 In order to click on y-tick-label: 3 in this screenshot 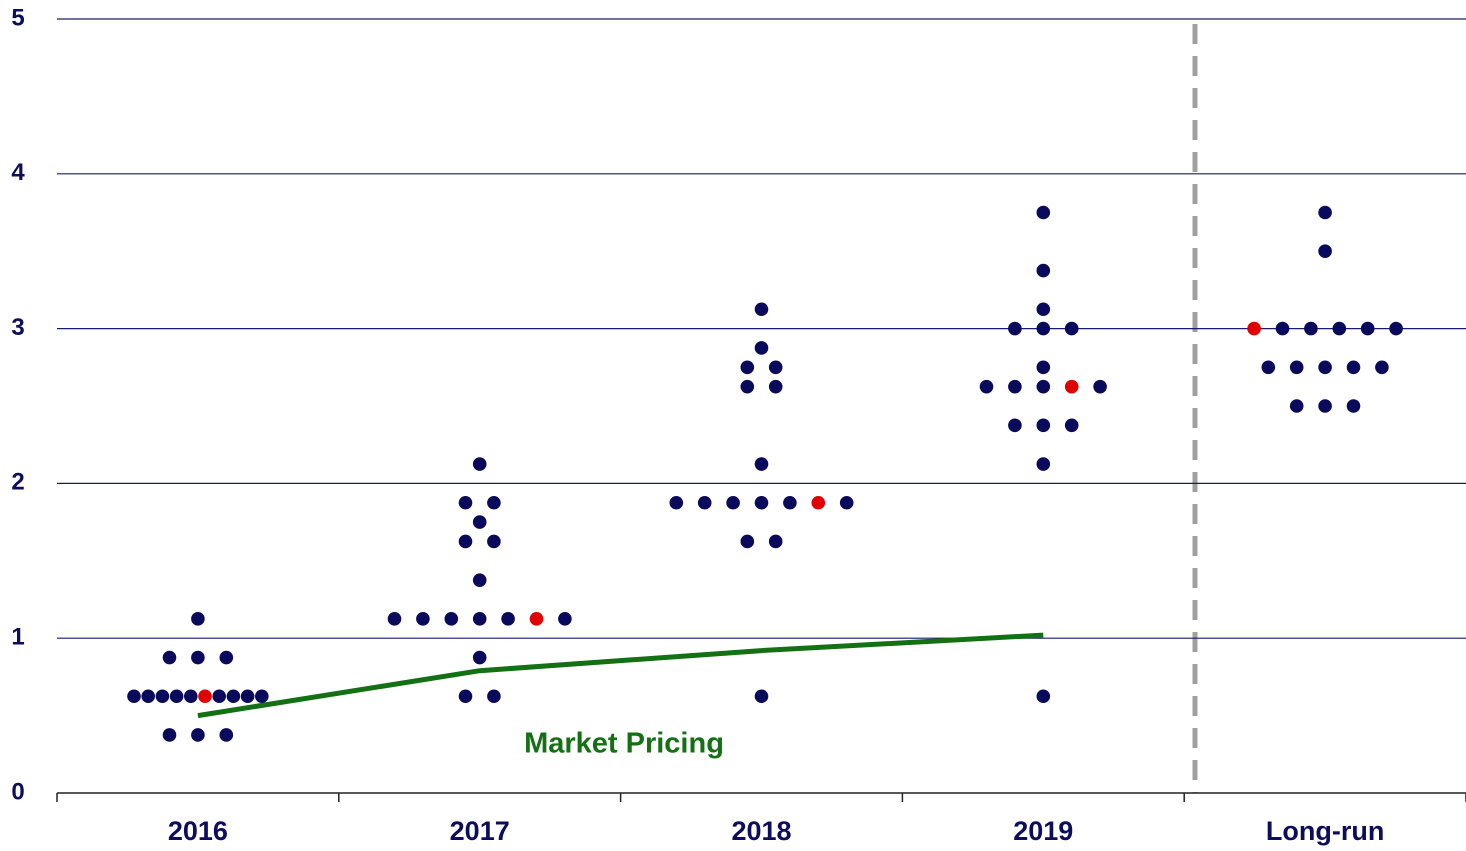, I will do `click(17, 327)`.